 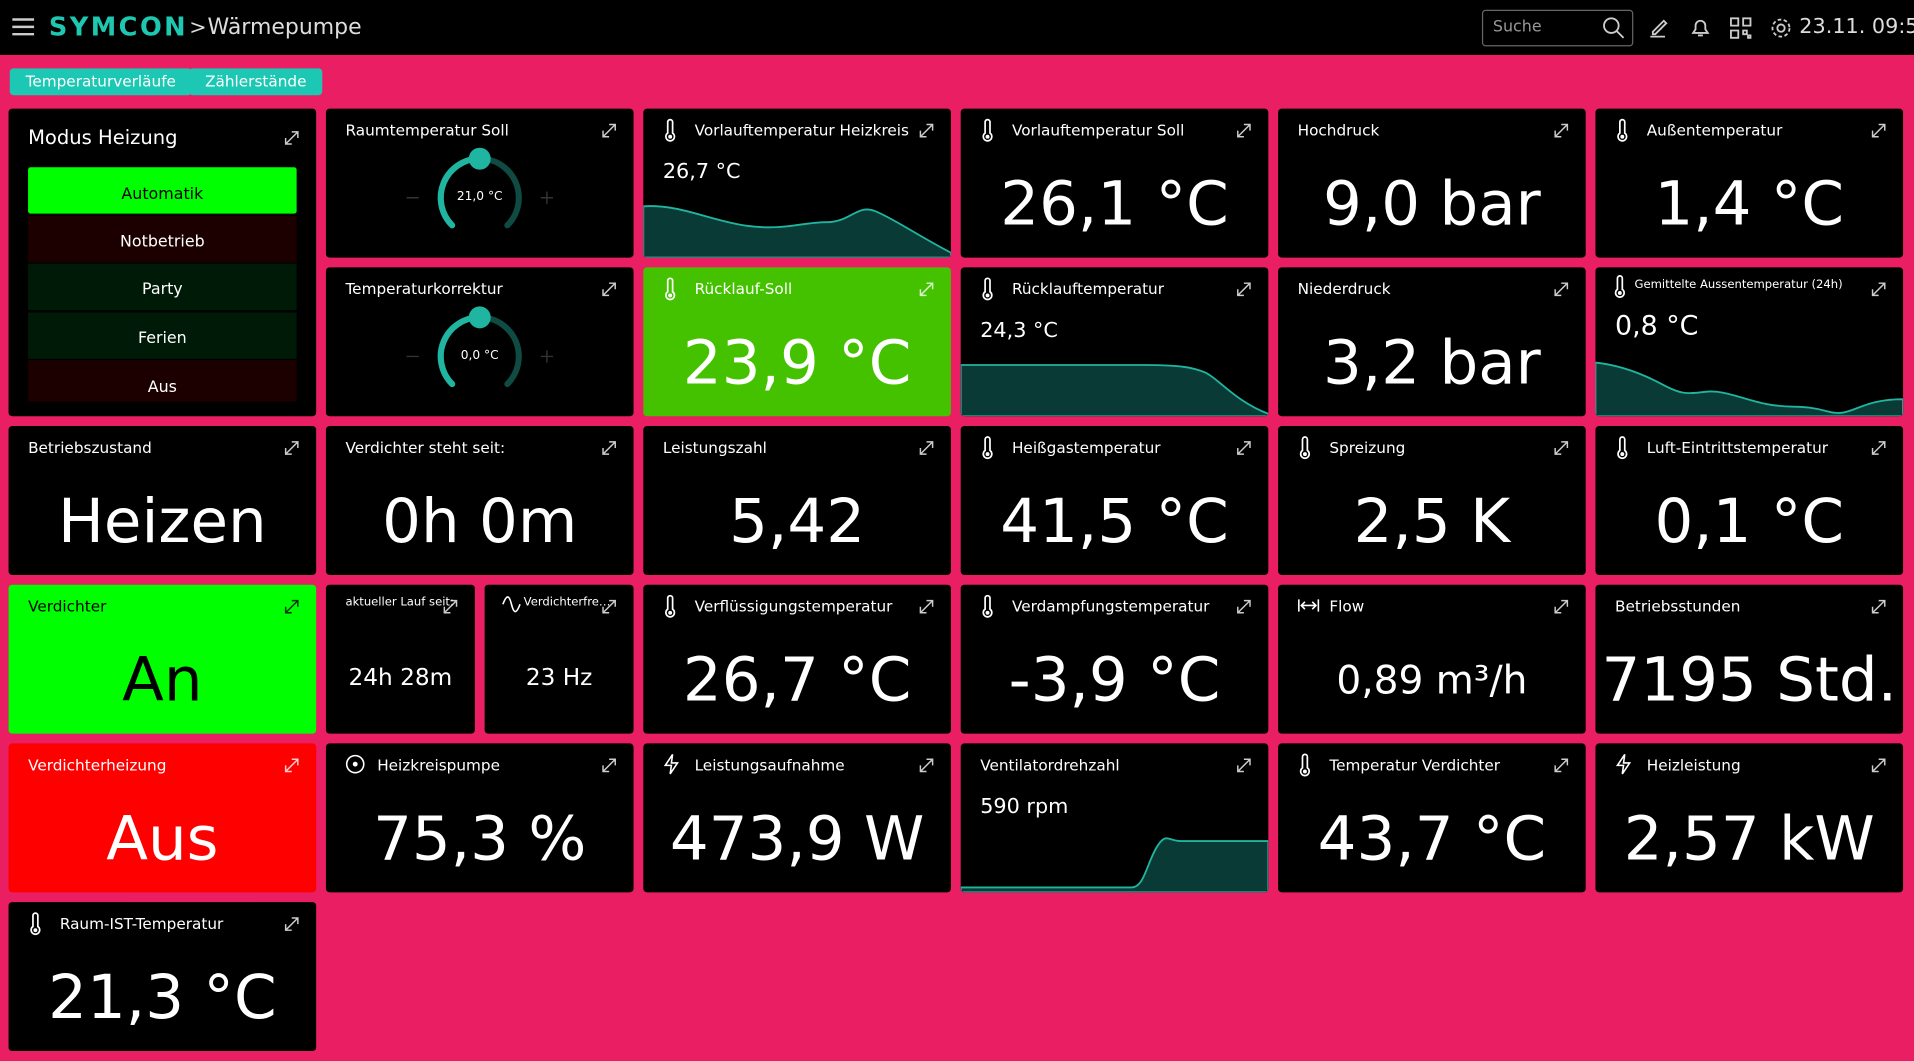 What do you see at coordinates (162, 238) in the screenshot?
I see `mode-option: Notbetrieb` at bounding box center [162, 238].